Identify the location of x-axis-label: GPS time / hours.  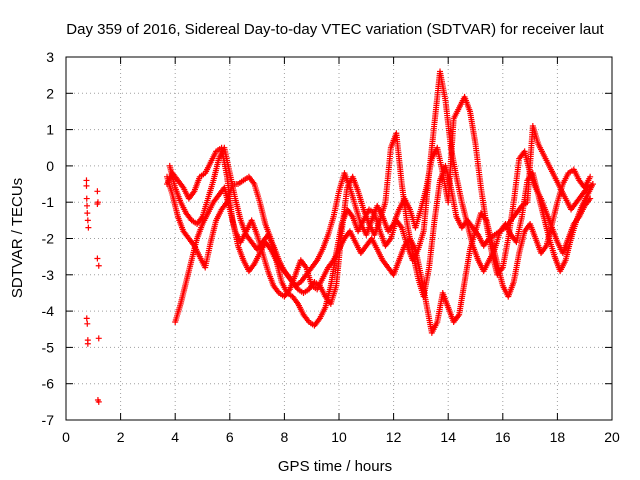
(335, 466).